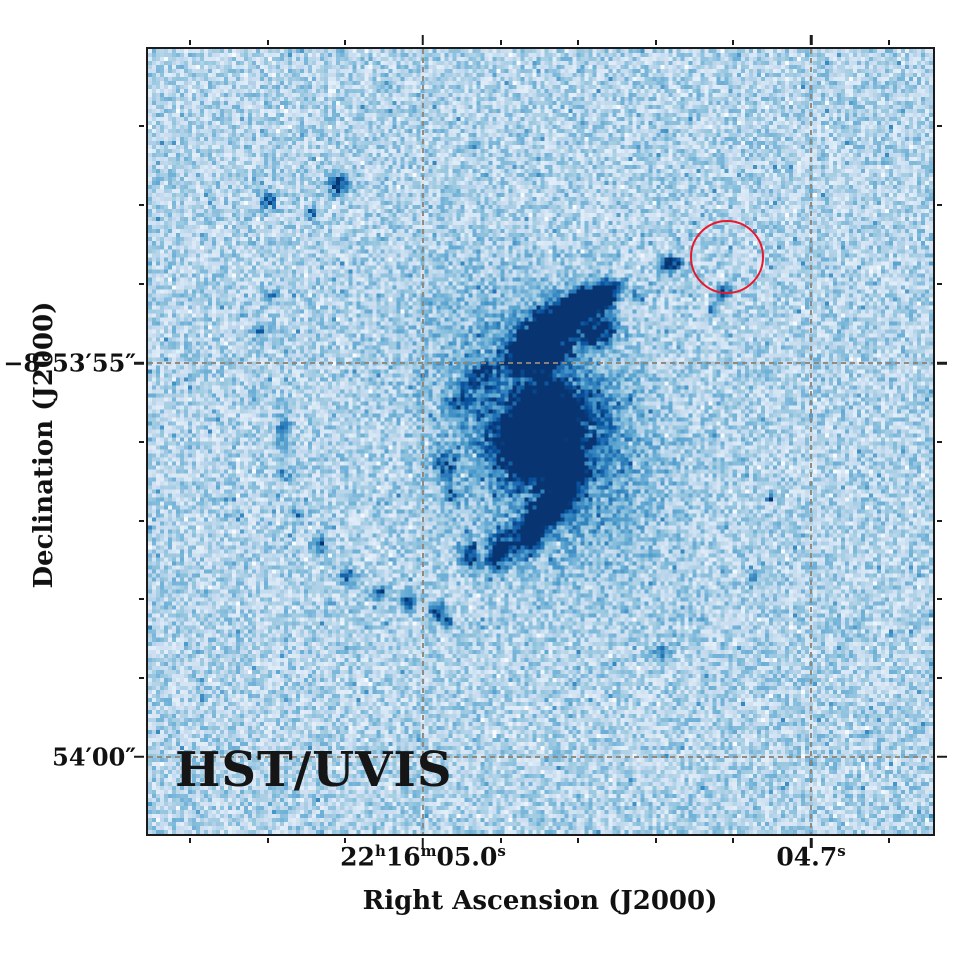 This screenshot has height=980, width=980. I want to click on x-axis-label: Right Ascension (J2000), so click(540, 901).